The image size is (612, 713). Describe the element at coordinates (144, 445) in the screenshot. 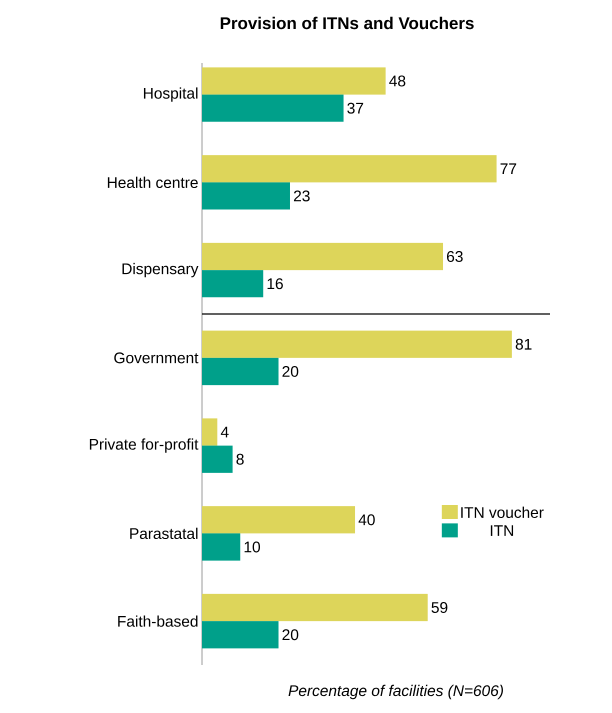

I see `y-tick-label: Private for-profit` at that location.